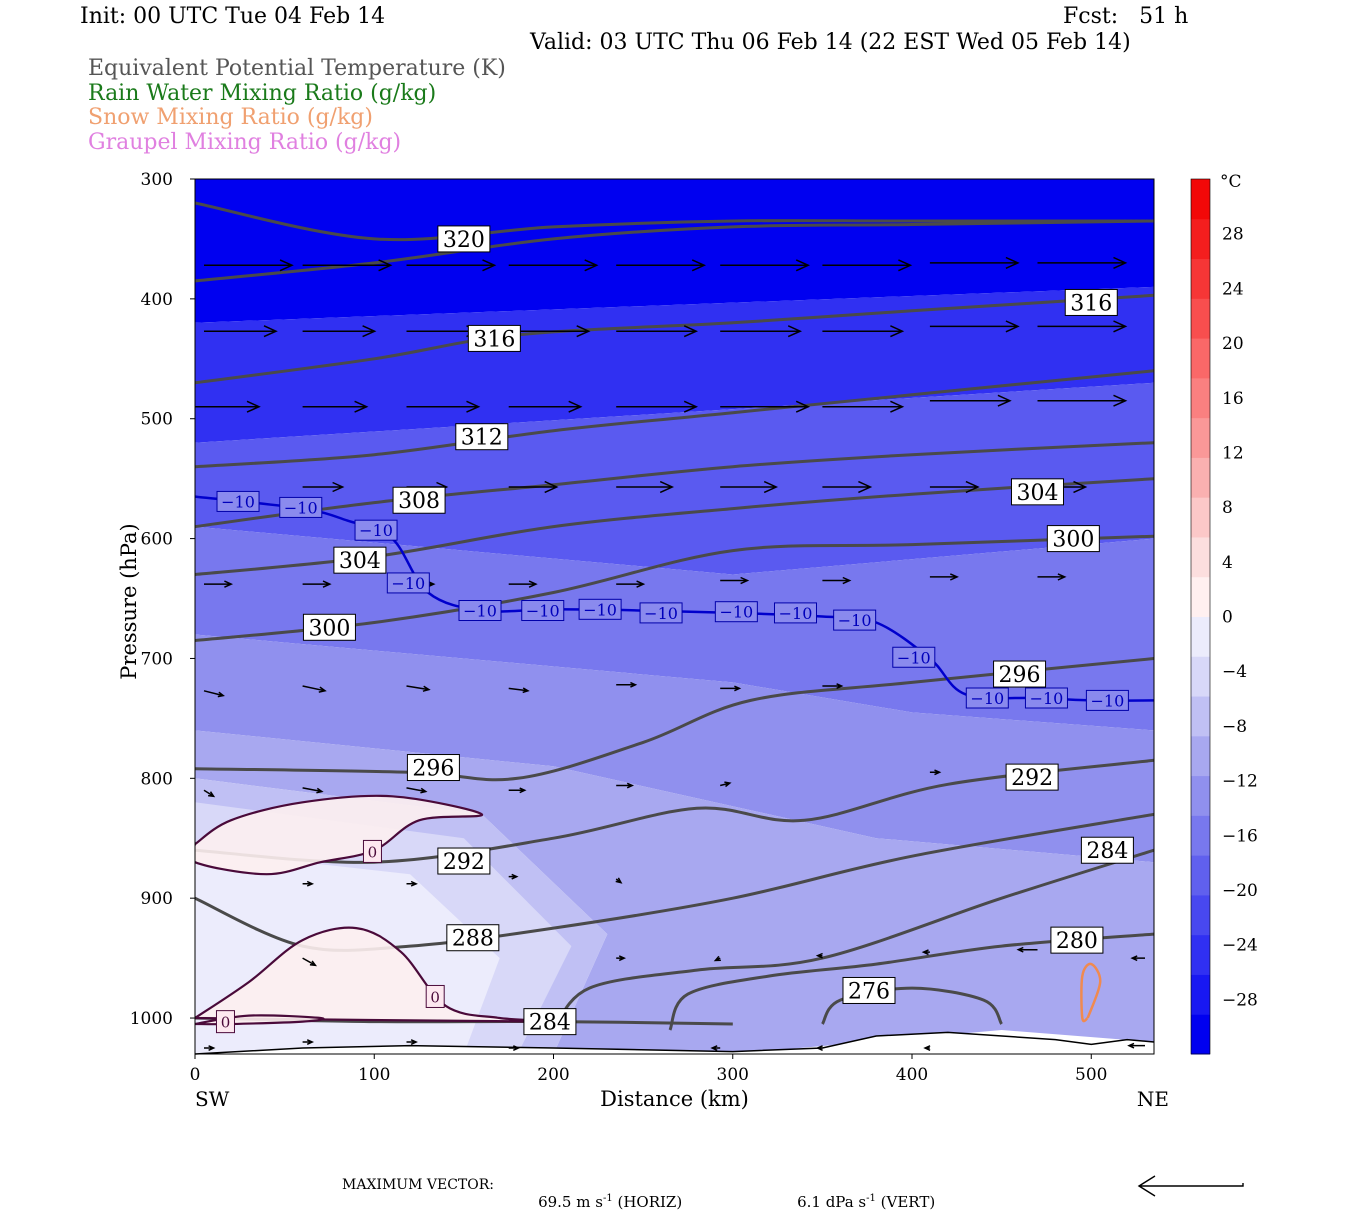 The image size is (1350, 1229). Describe the element at coordinates (1126, 16) in the screenshot. I see `forecast-hour: Fcst: 51 h` at that location.